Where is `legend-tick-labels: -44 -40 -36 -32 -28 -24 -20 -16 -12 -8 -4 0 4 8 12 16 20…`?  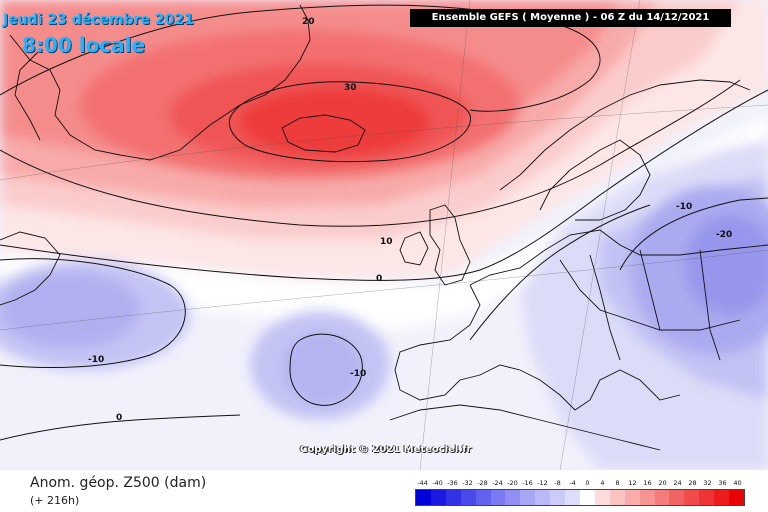
legend-tick-labels: -44 -40 -36 -32 -28 -24 -20 -16 -12 -8 -4 0 4 8 12 16 20… is located at coordinates (580, 483).